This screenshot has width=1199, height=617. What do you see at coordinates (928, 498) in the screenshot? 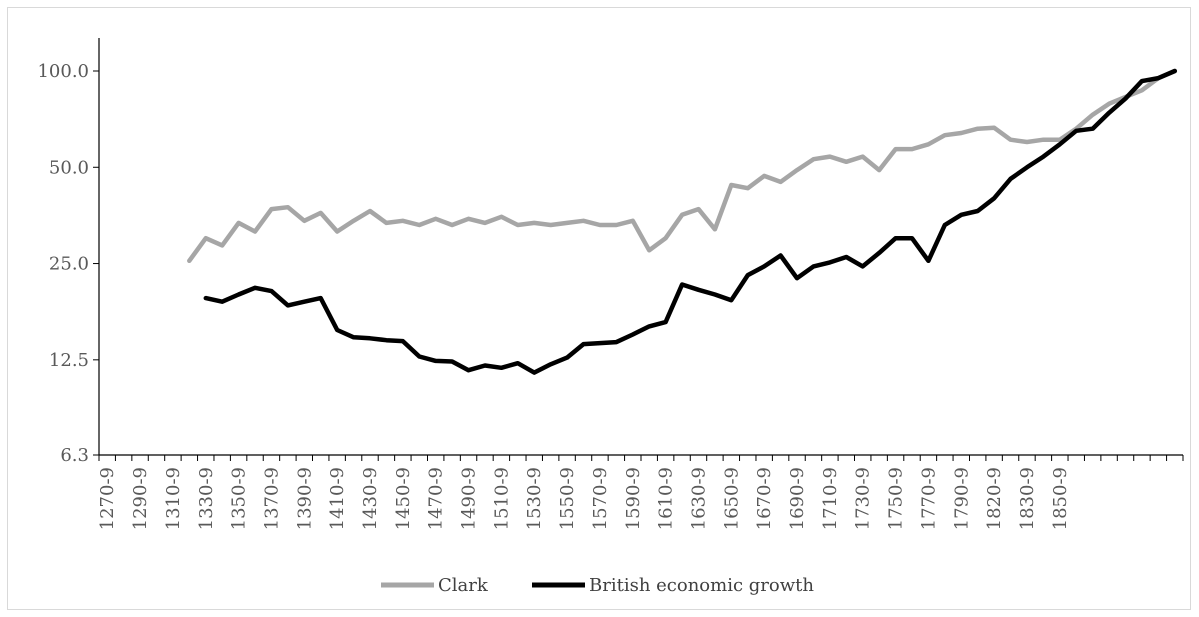
I see `x-tick-label: 1770-9` at bounding box center [928, 498].